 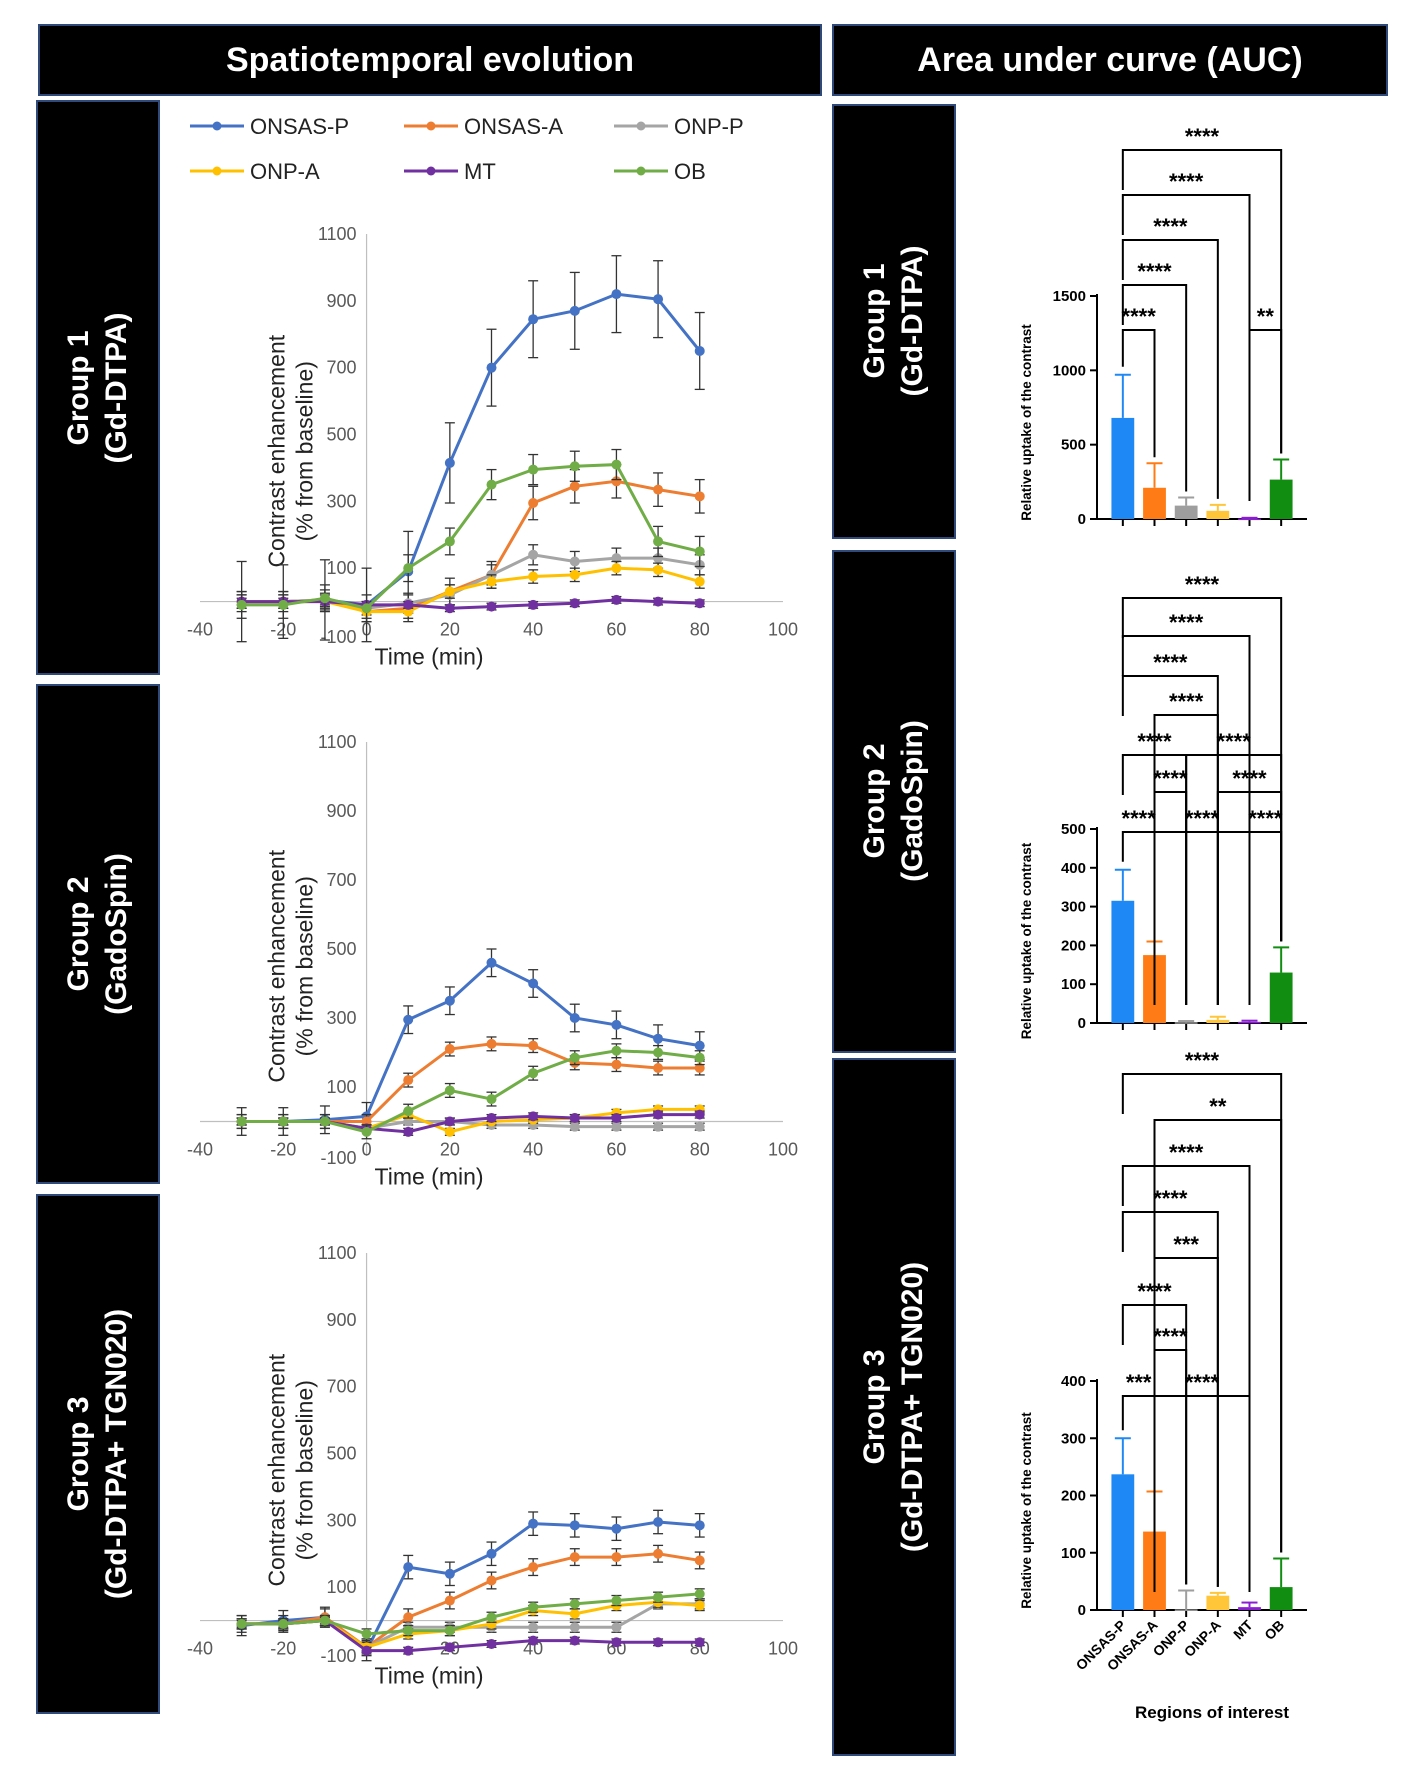 What do you see at coordinates (342, 501) in the screenshot?
I see `y-tick-label: 300` at bounding box center [342, 501].